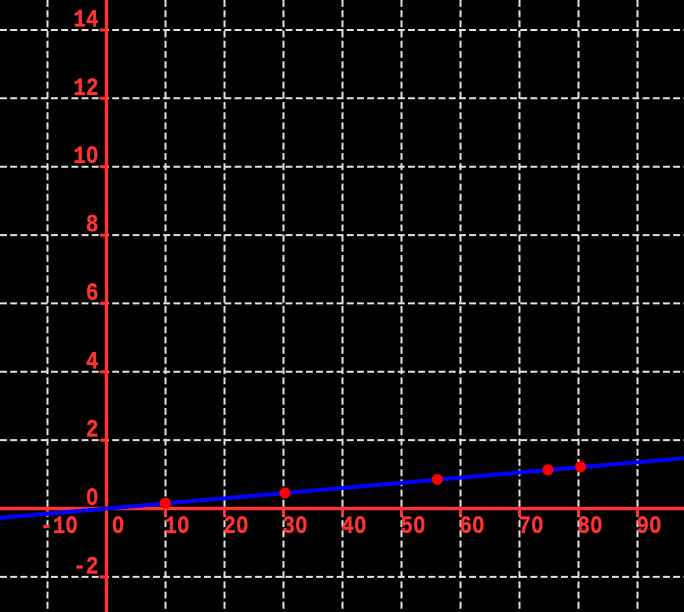 This screenshot has height=612, width=684. Describe the element at coordinates (294, 527) in the screenshot. I see `svg-text: 30` at that location.